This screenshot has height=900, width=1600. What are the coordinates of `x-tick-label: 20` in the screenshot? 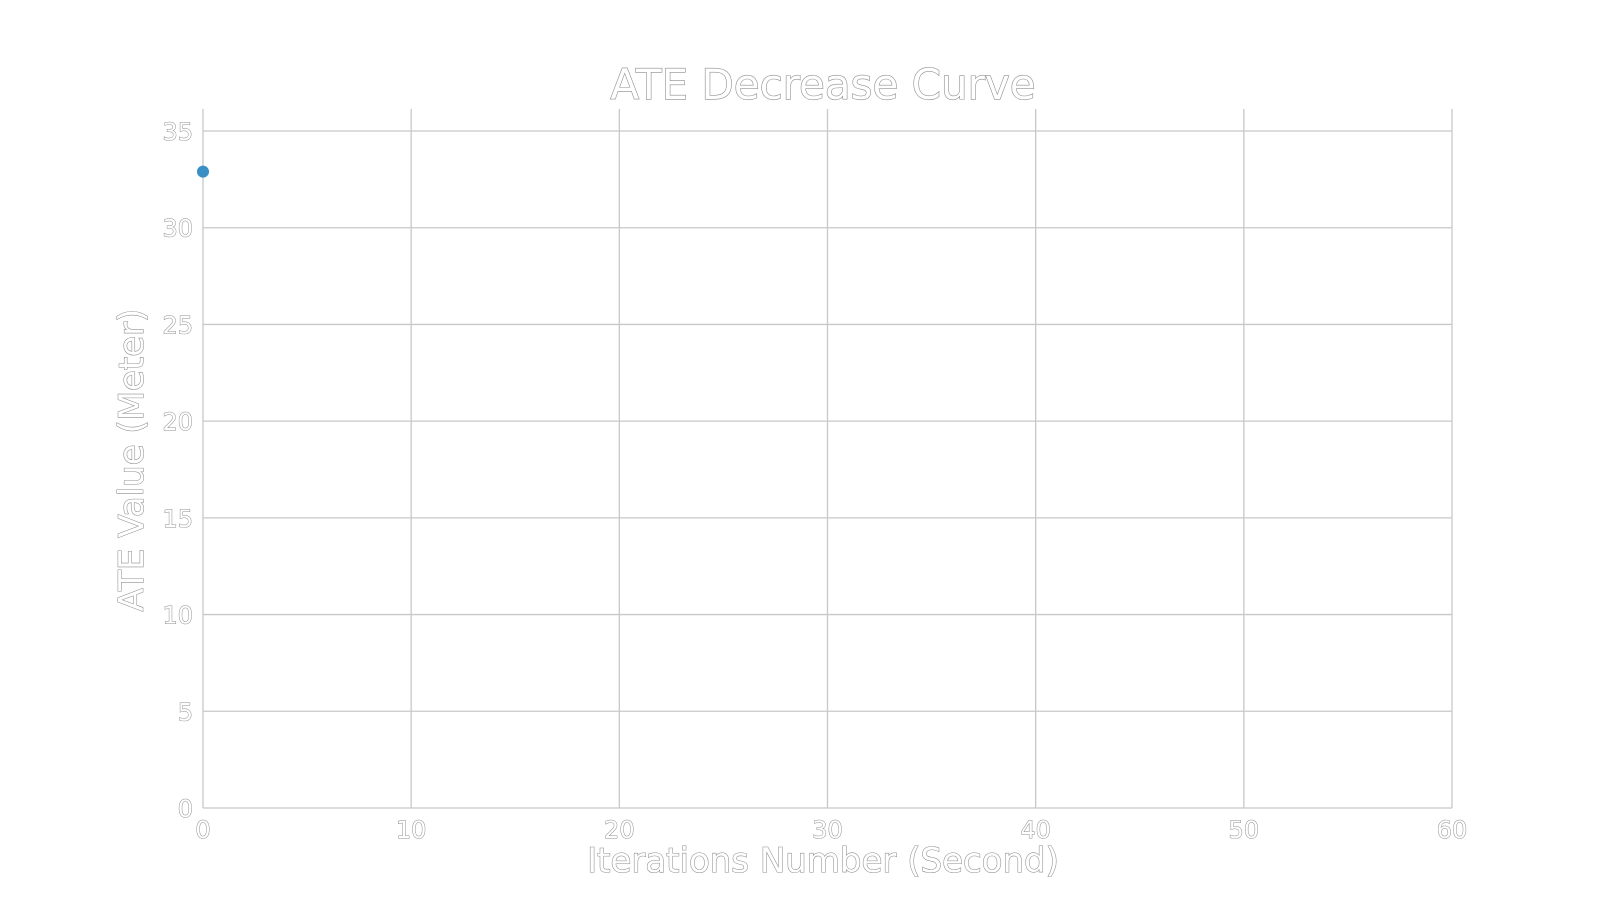 It's located at (619, 830).